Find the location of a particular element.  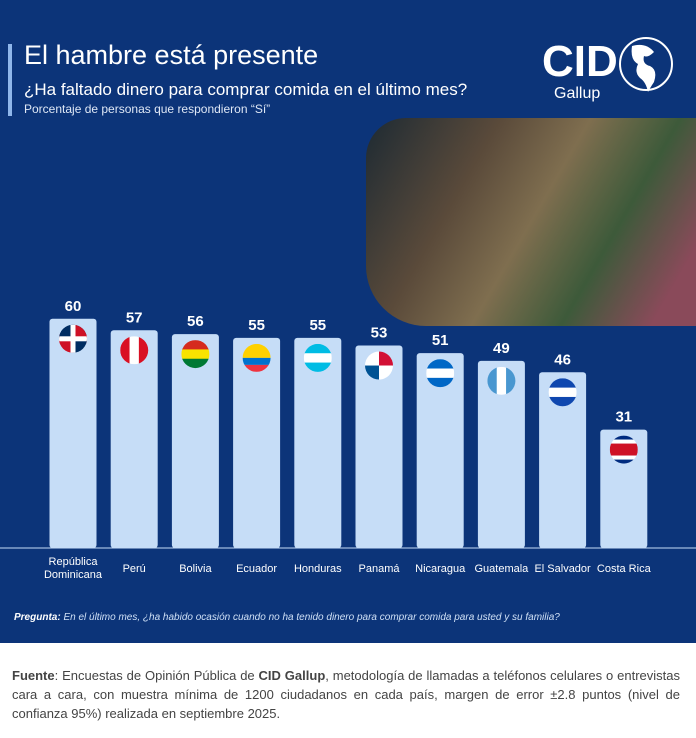

globe-icon is located at coordinates (646, 64).